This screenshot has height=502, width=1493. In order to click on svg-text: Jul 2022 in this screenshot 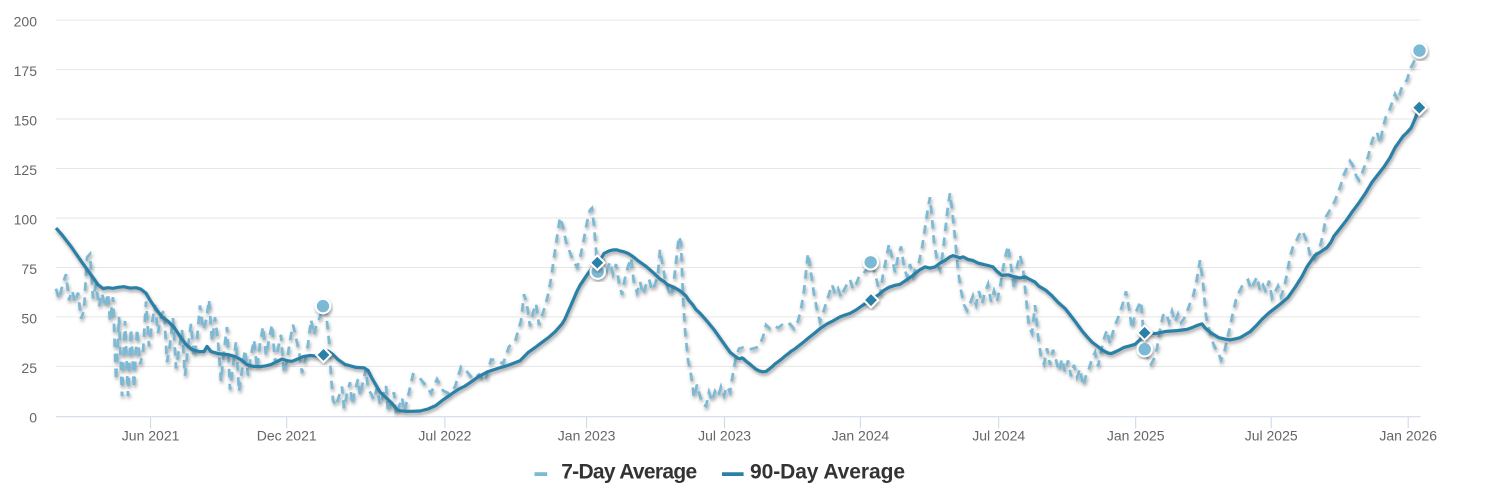, I will do `click(444, 436)`.